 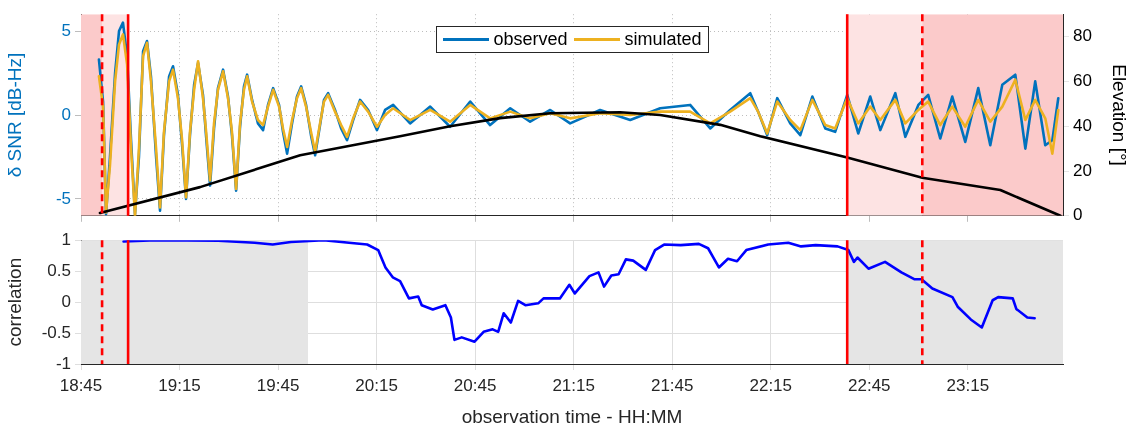 What do you see at coordinates (66, 30) in the screenshot?
I see `y-tick-label: 5` at bounding box center [66, 30].